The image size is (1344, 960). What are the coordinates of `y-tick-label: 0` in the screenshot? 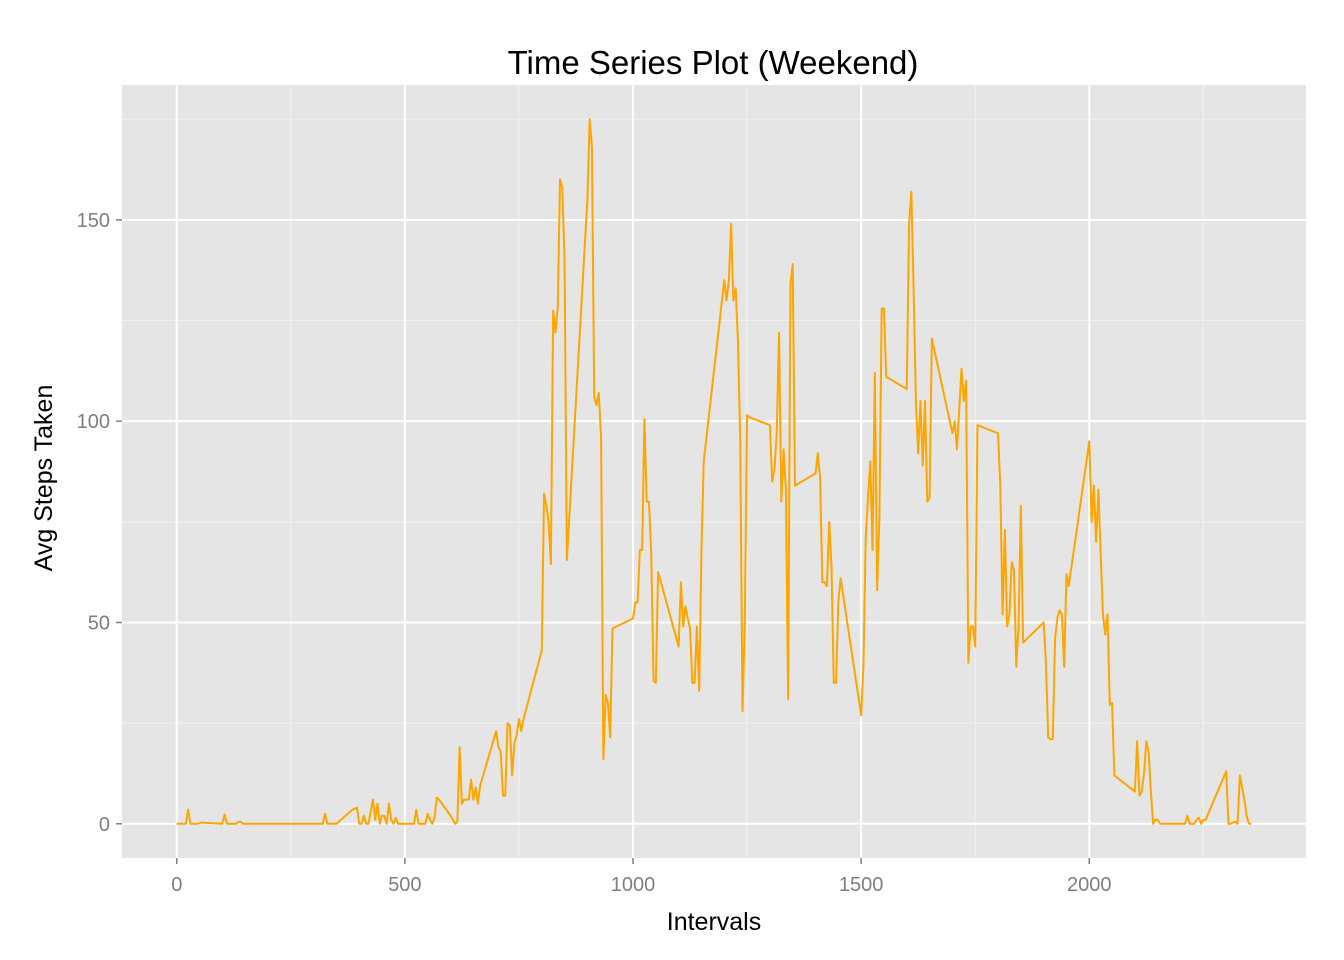 It's located at (104, 825).